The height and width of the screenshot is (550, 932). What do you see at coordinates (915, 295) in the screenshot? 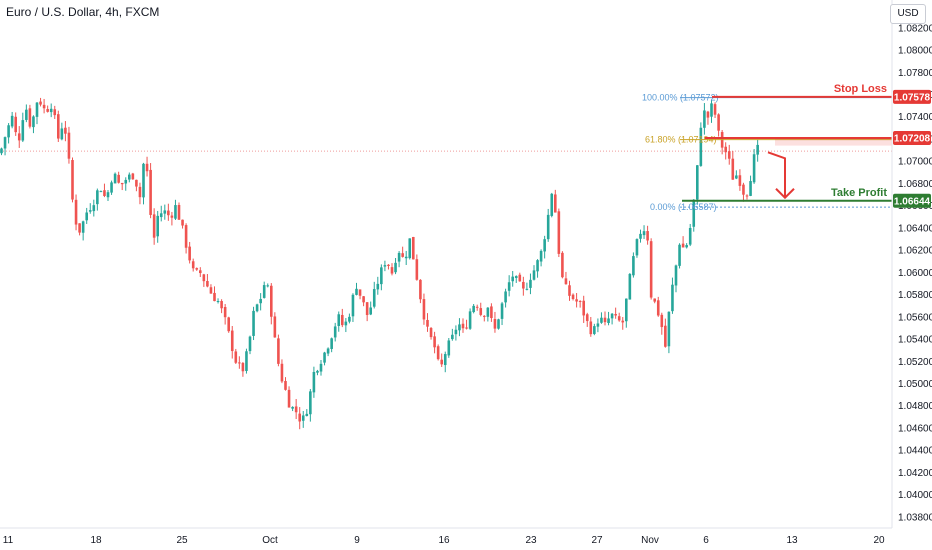
I see `y-tick-label: 1.05800` at bounding box center [915, 295].